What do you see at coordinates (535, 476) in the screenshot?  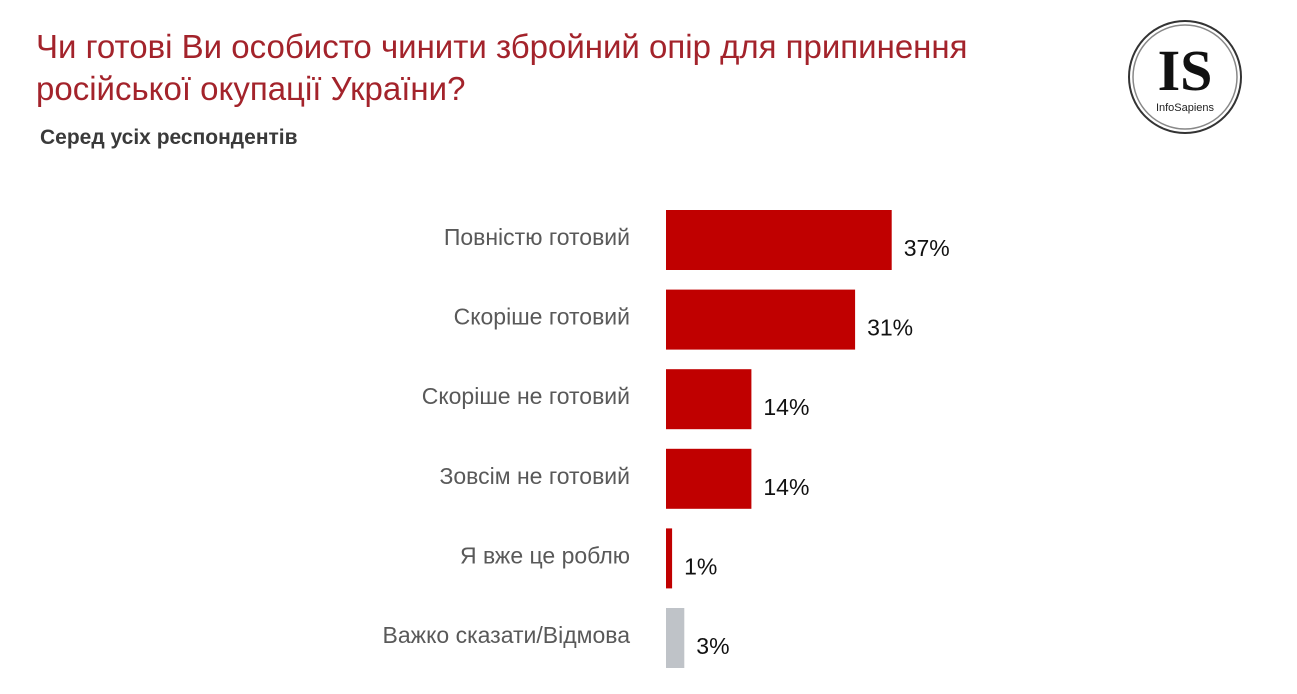 I see `category-label: Зовсім не готовий` at bounding box center [535, 476].